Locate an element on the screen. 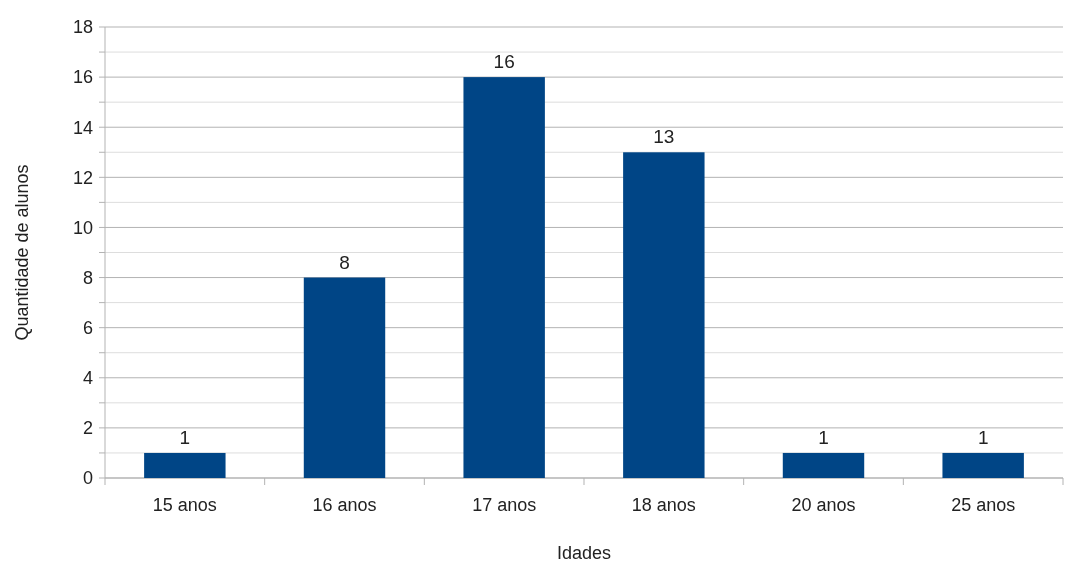  x-tick-label: 18 anos is located at coordinates (663, 505).